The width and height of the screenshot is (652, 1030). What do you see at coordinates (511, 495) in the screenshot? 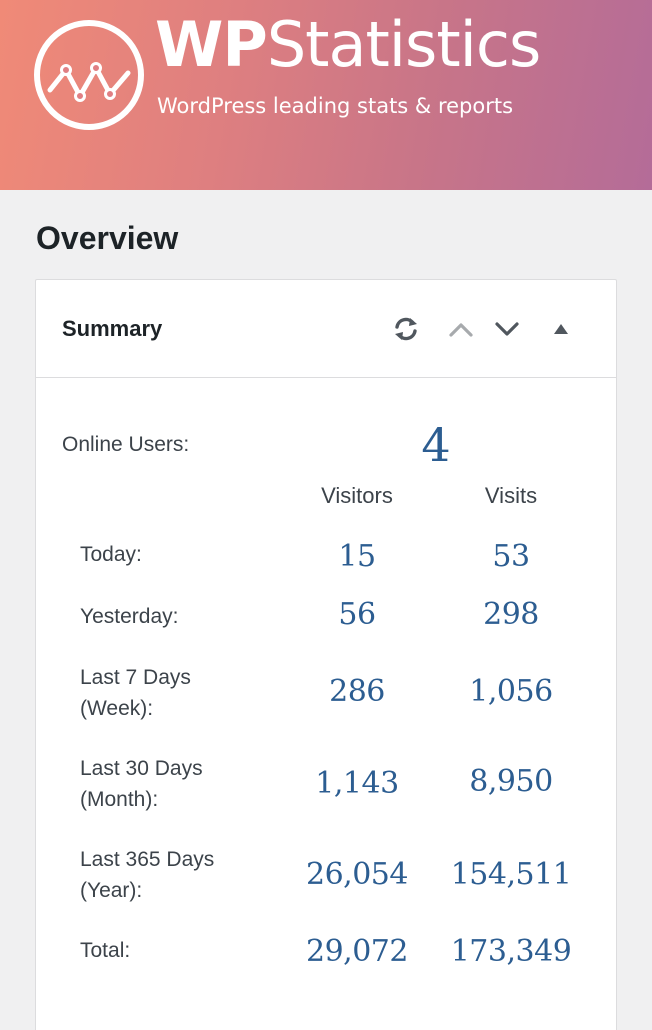
I see `visits-column-header: Visits` at bounding box center [511, 495].